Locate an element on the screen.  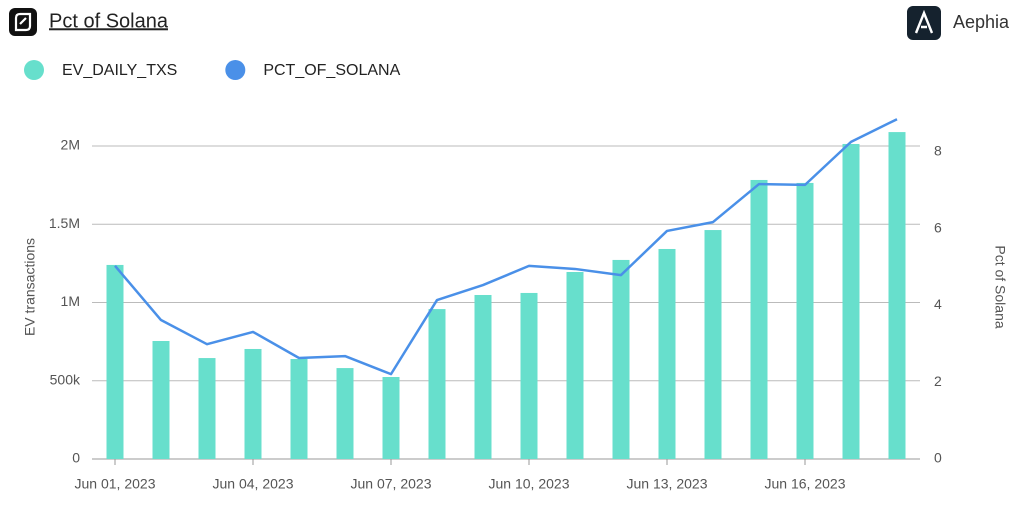
x-tick-label: Jun 13, 2023 is located at coordinates (667, 484).